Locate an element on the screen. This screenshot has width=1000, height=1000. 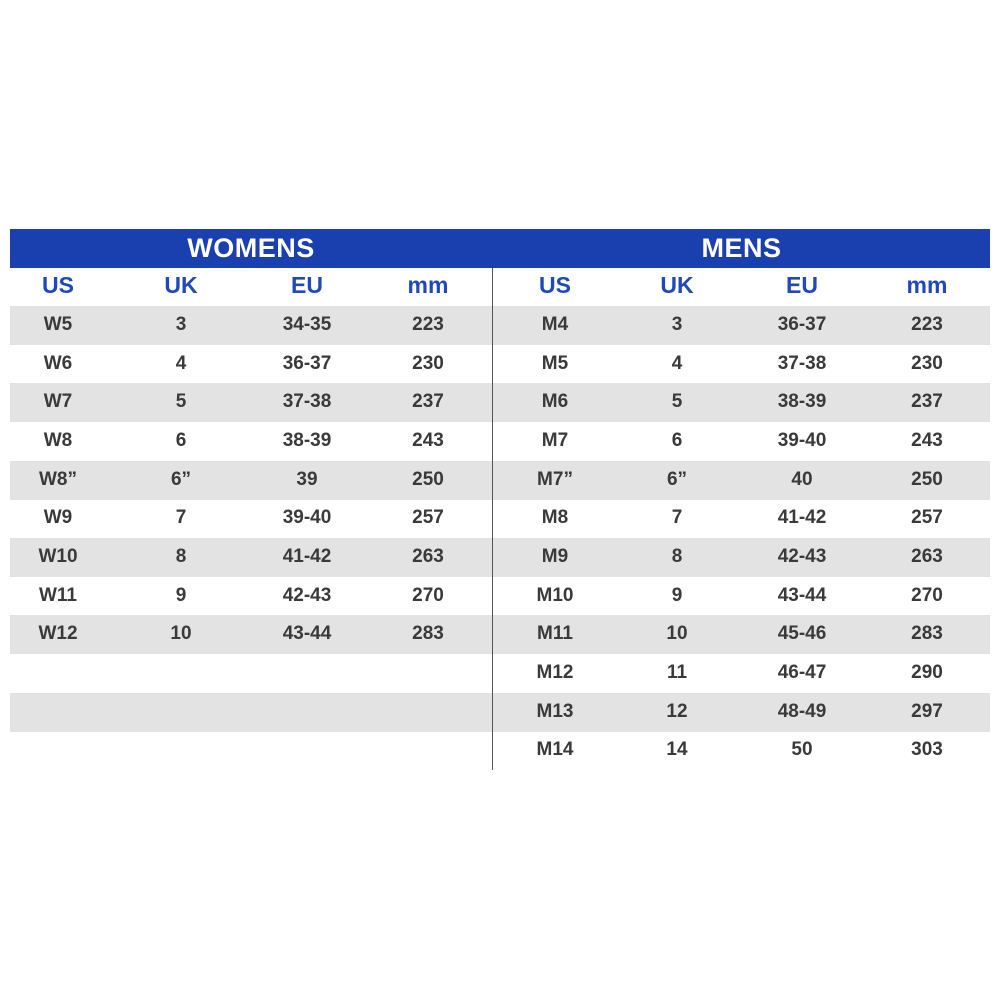
table-cell: M13 is located at coordinates (555, 711).